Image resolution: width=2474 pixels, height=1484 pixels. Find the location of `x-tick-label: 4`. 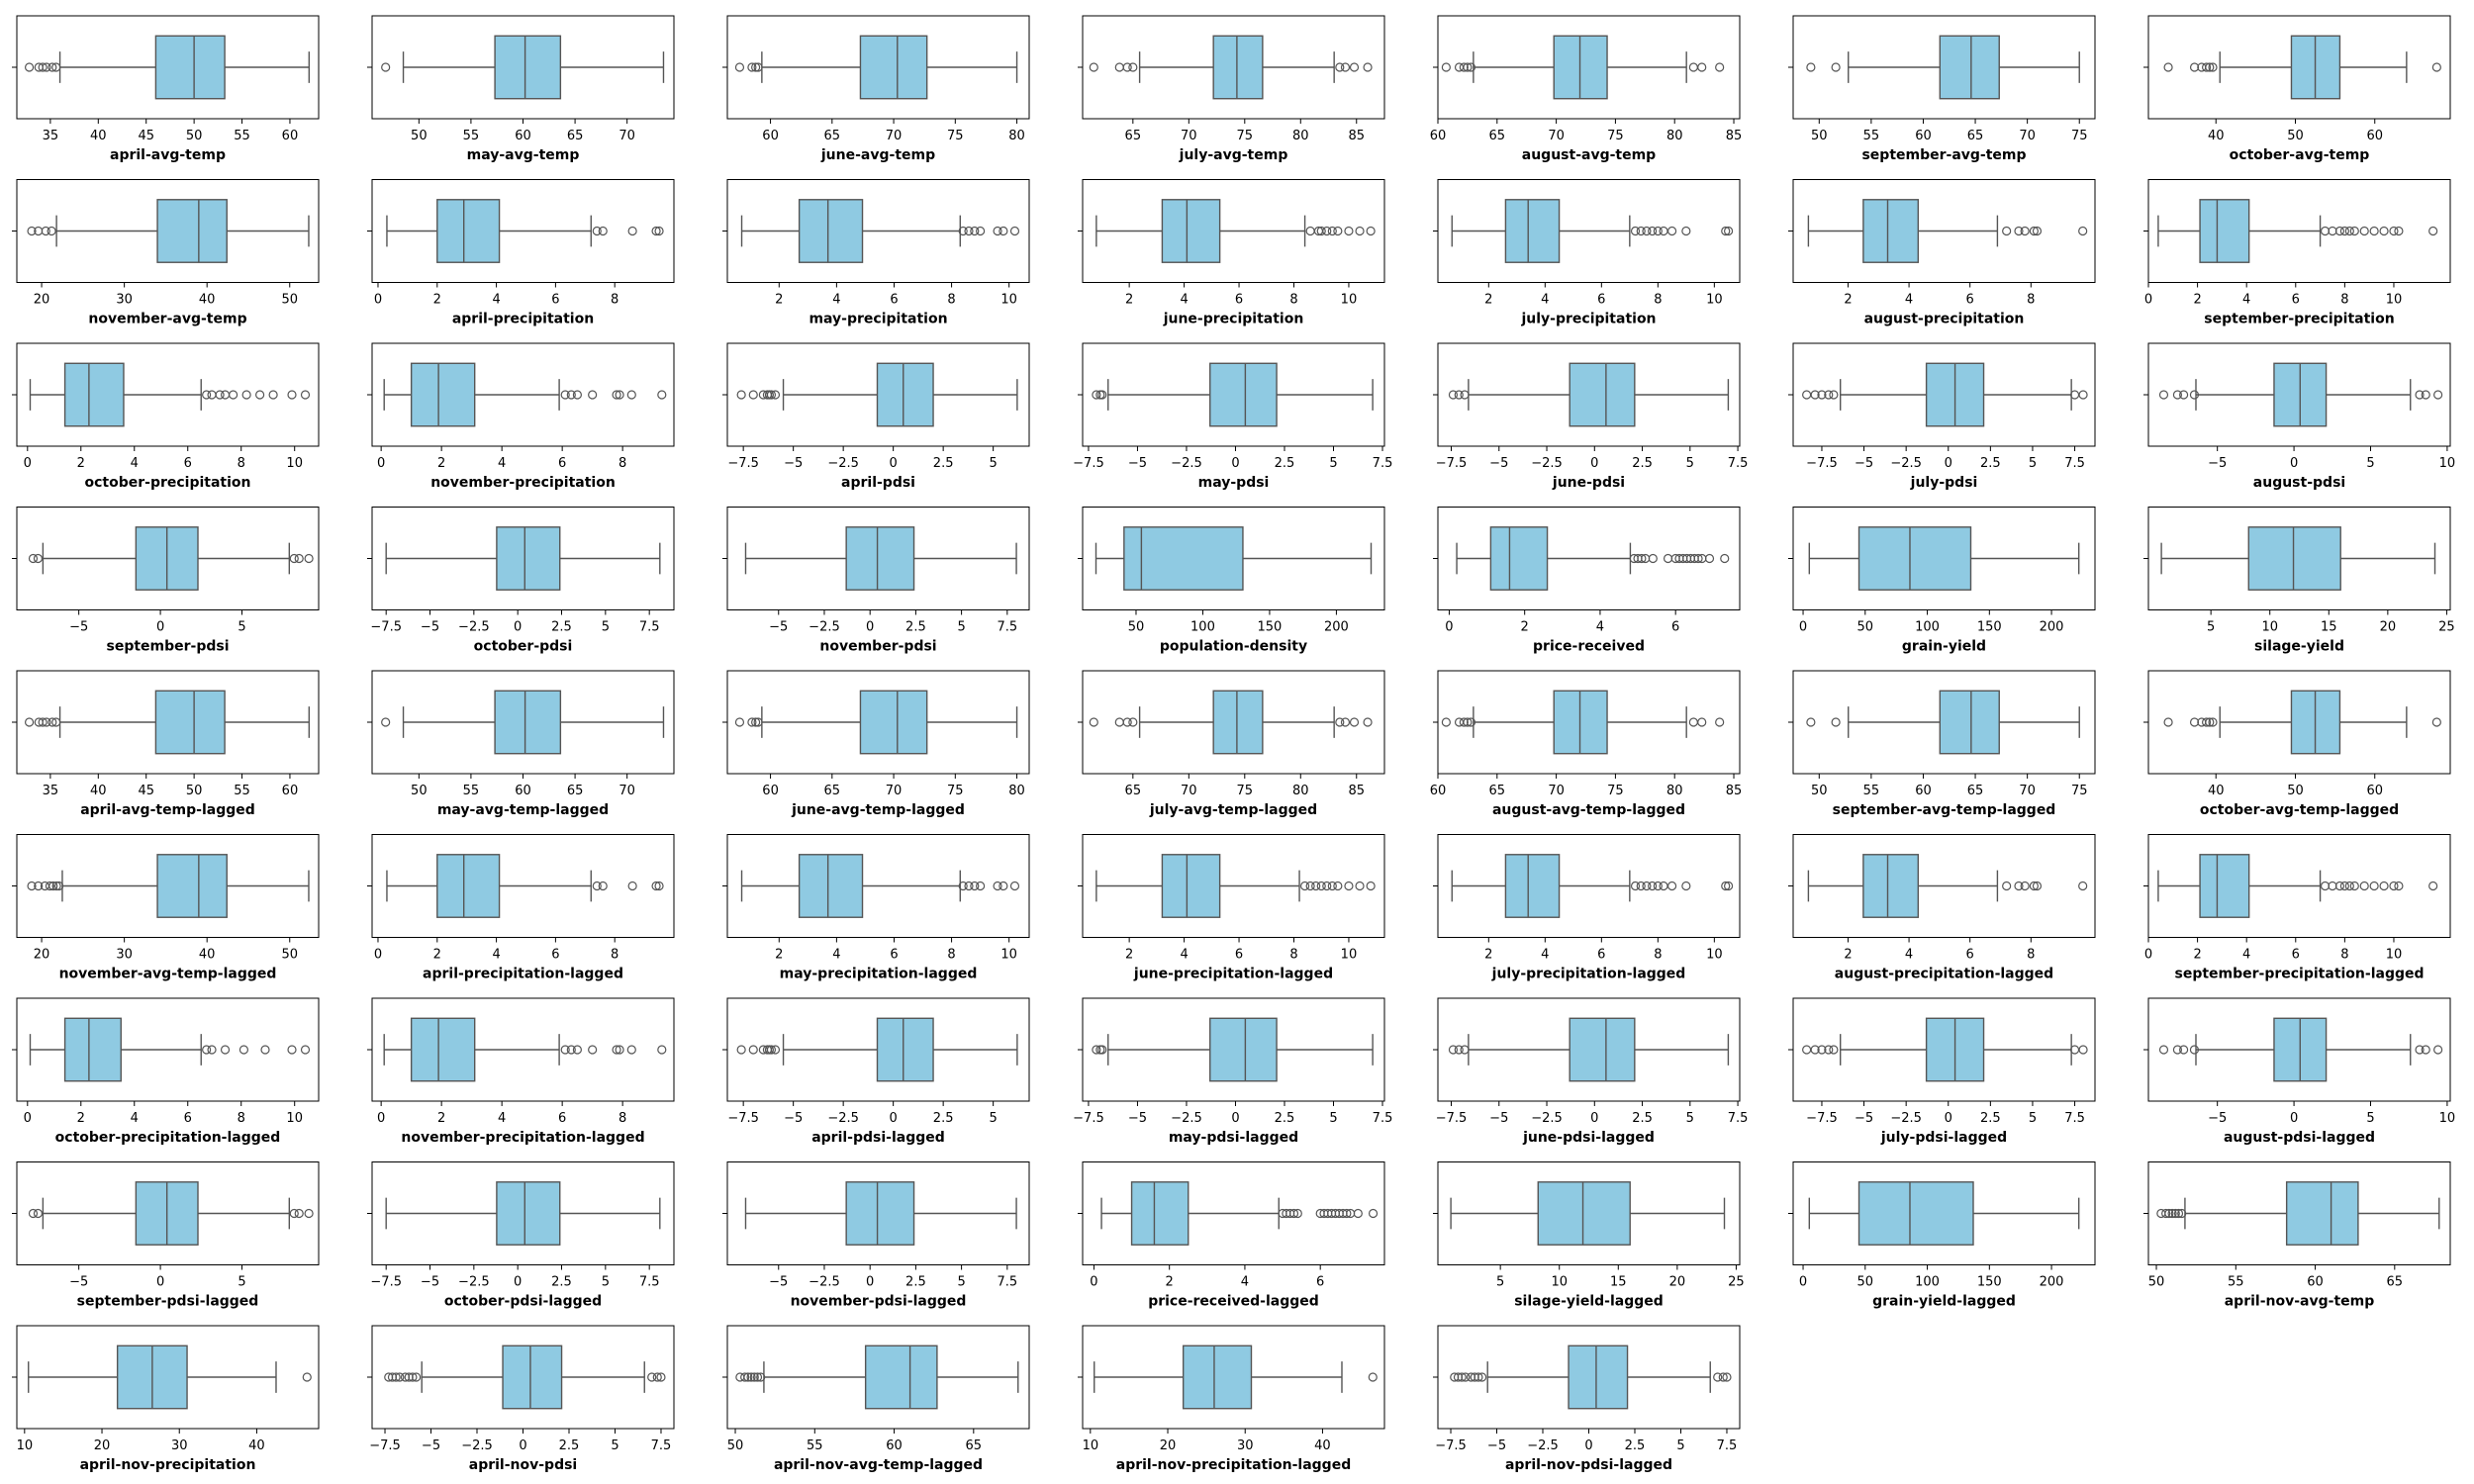

x-tick-label: 4 is located at coordinates (502, 463).